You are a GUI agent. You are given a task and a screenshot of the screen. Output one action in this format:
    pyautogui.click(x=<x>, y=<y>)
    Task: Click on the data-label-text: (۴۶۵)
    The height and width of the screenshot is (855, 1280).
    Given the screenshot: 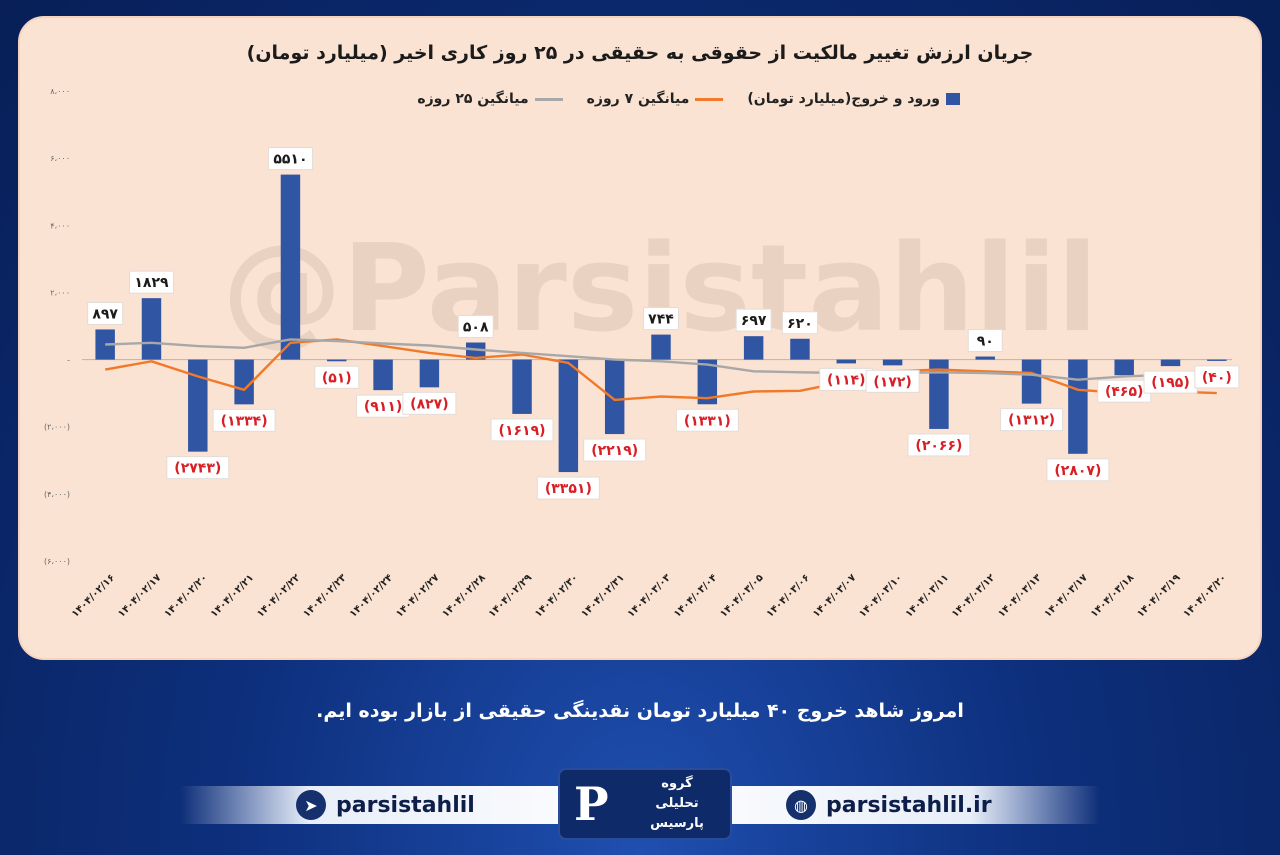 What is the action you would take?
    pyautogui.click(x=1124, y=392)
    